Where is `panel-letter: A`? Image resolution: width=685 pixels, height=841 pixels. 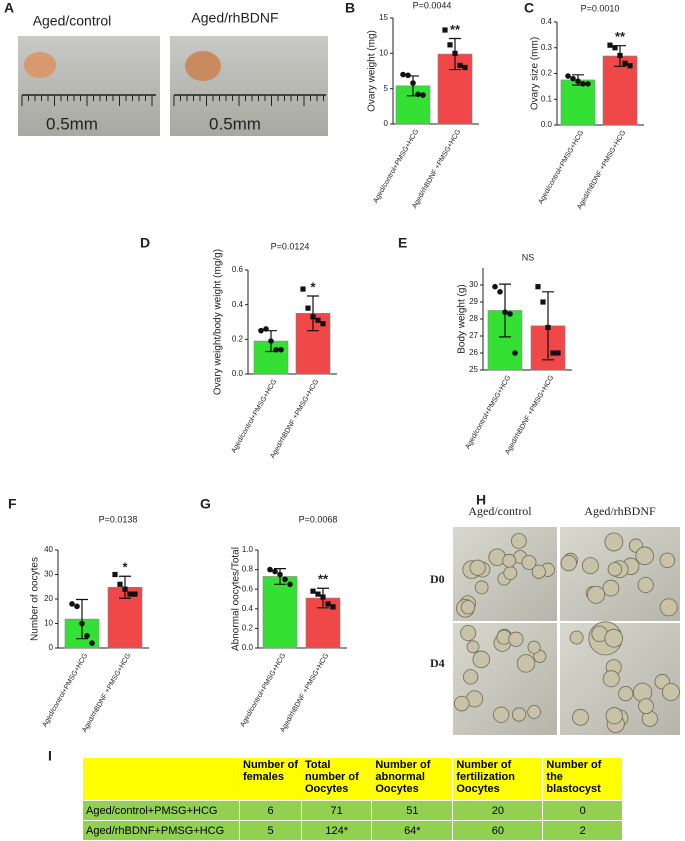
panel-letter: A is located at coordinates (9, 8).